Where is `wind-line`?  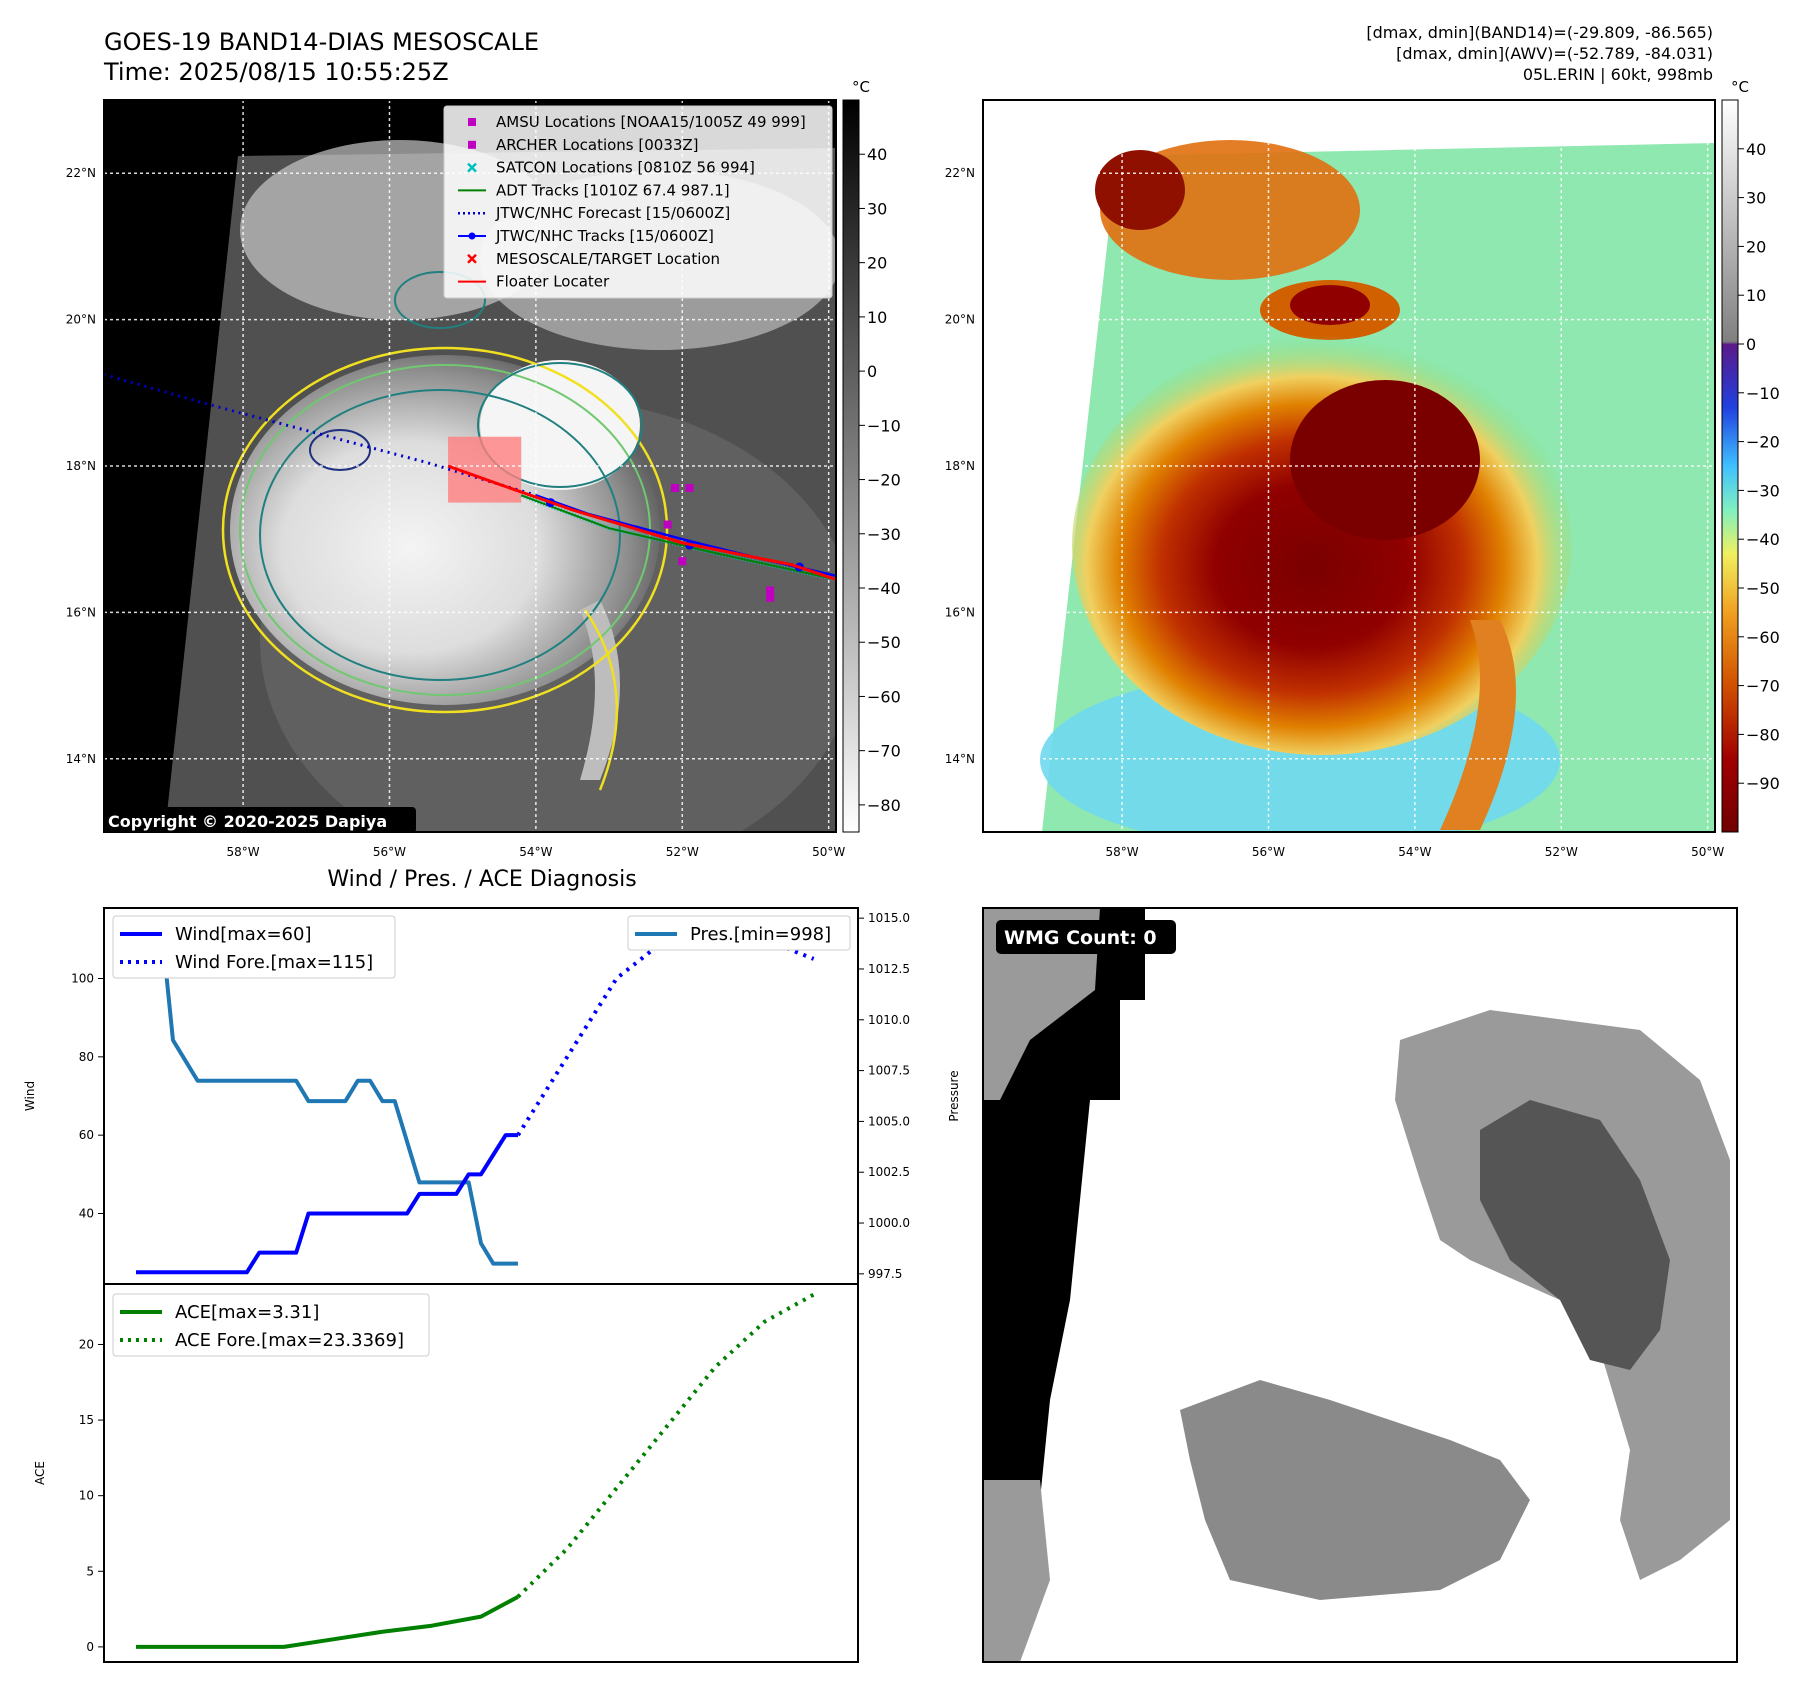 wind-line is located at coordinates (327, 1204).